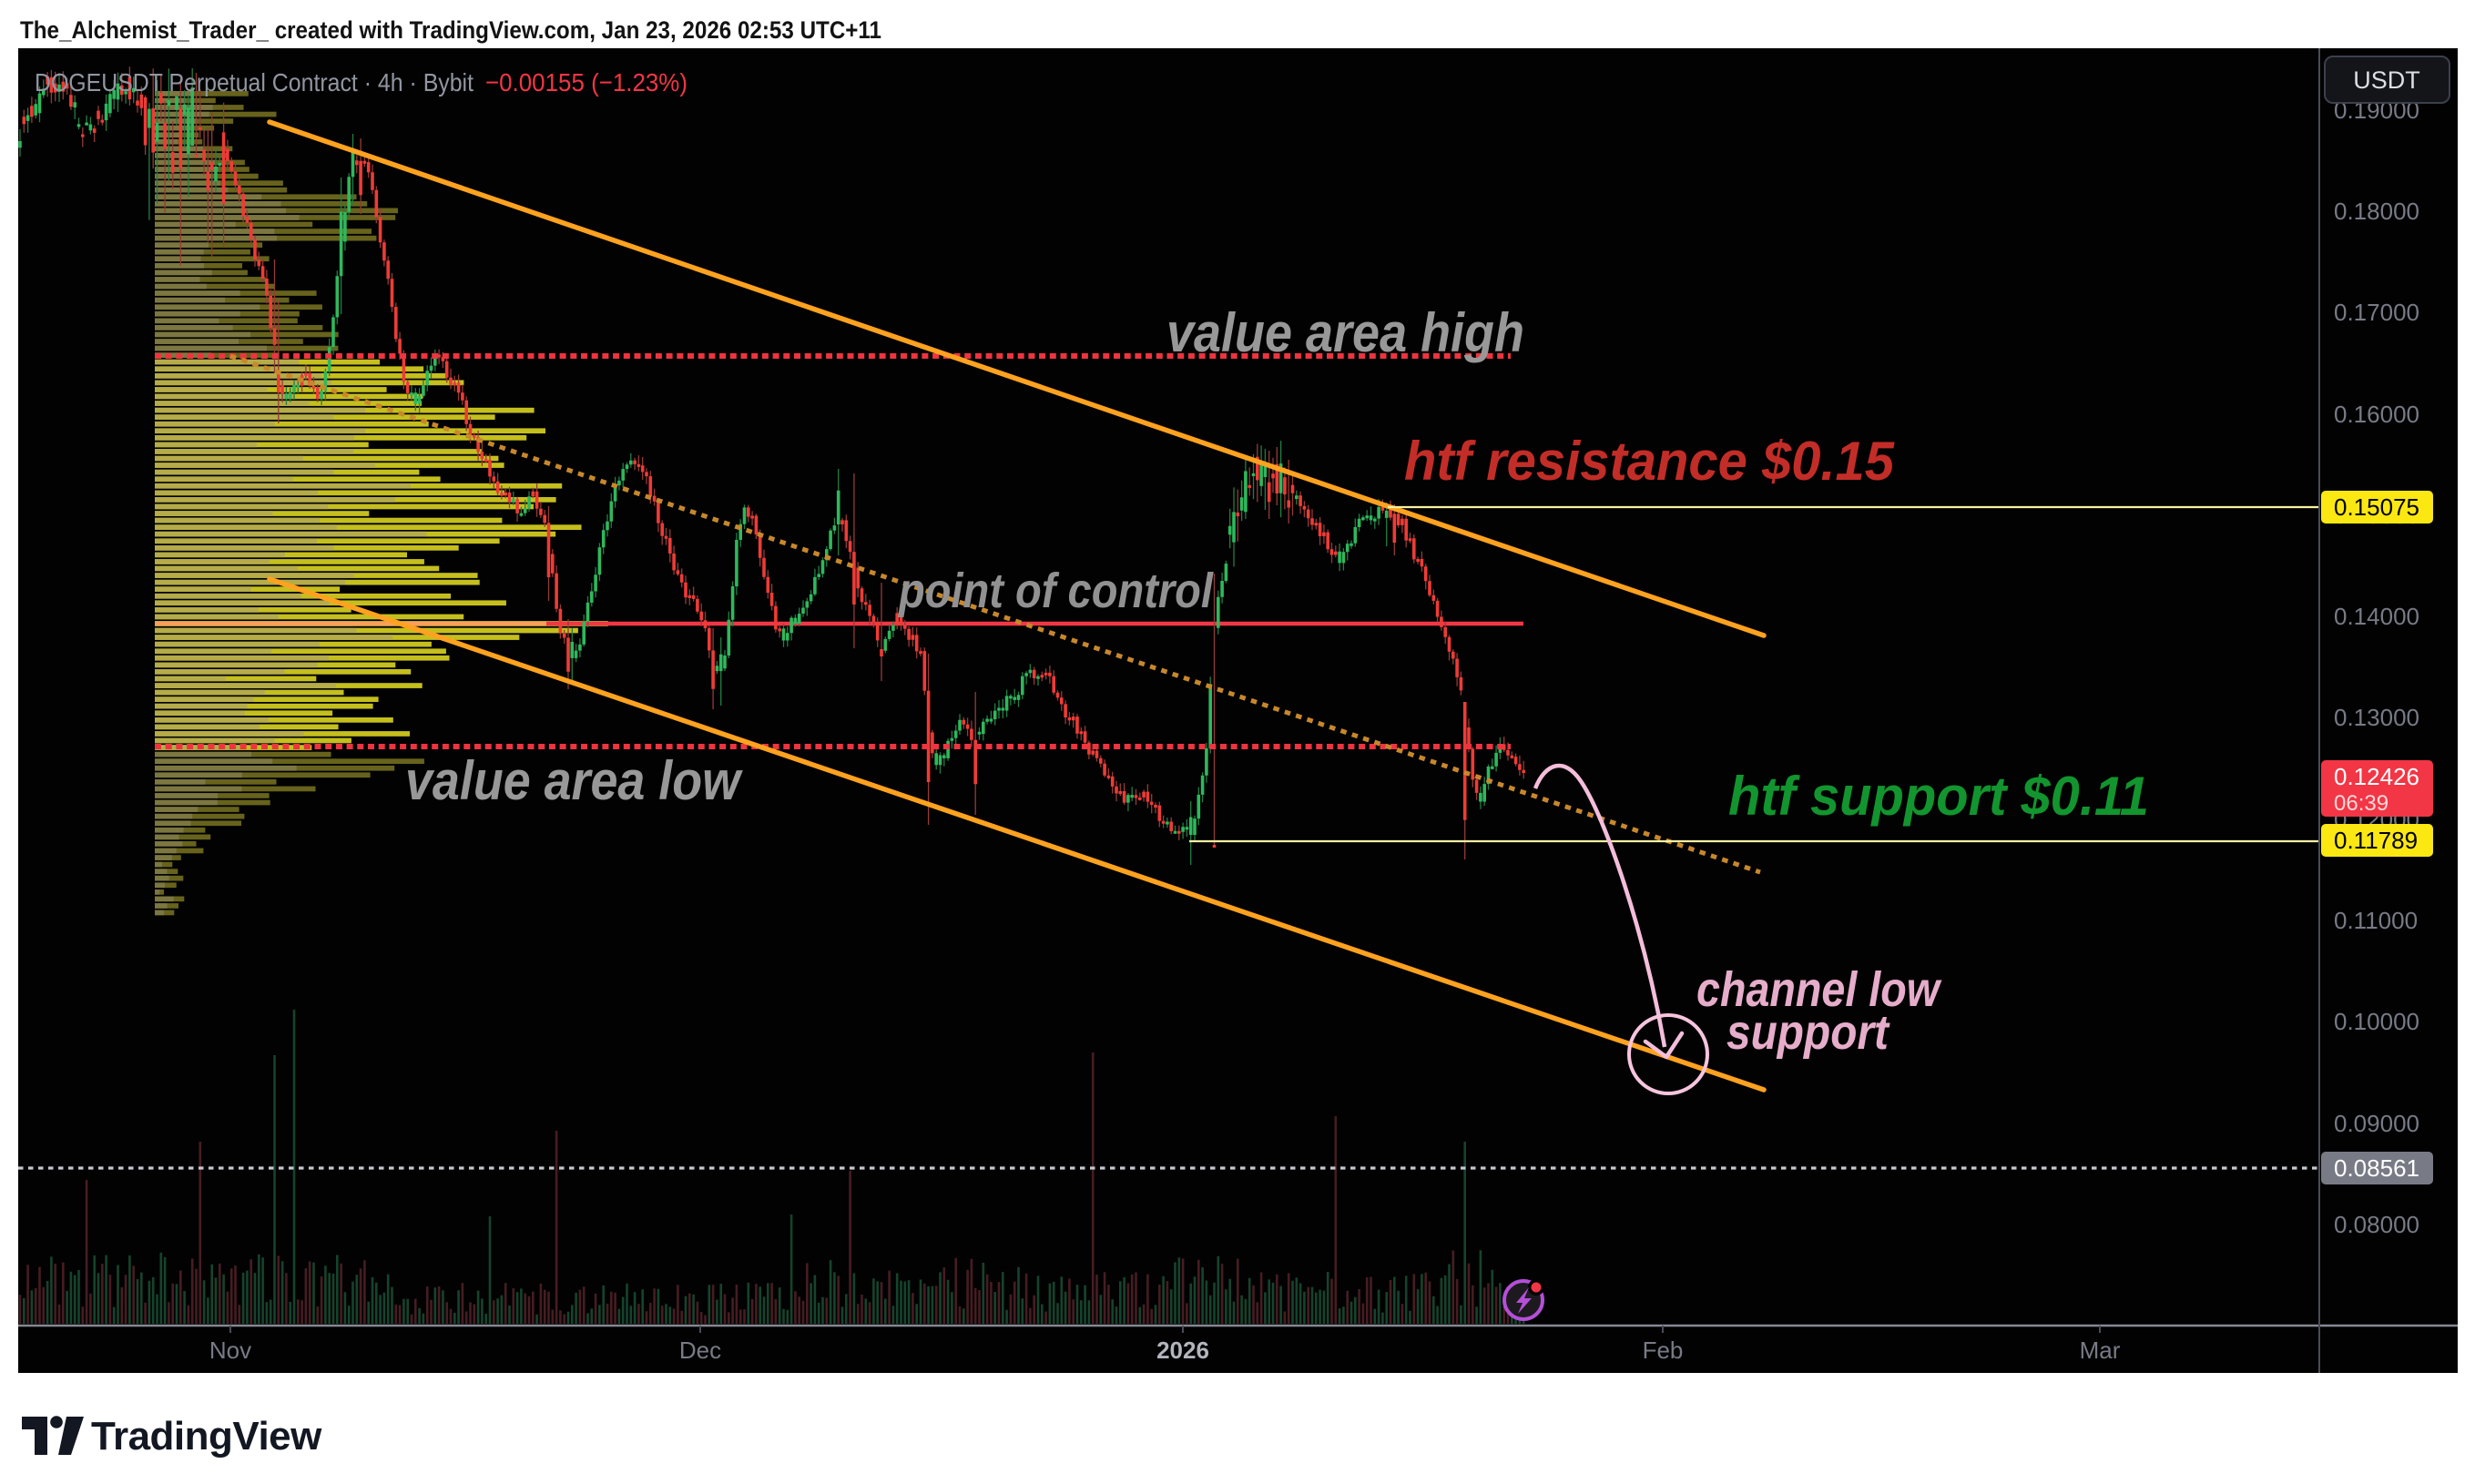 The image size is (2475, 1484). What do you see at coordinates (1345, 332) in the screenshot?
I see `svg-text: value area high` at bounding box center [1345, 332].